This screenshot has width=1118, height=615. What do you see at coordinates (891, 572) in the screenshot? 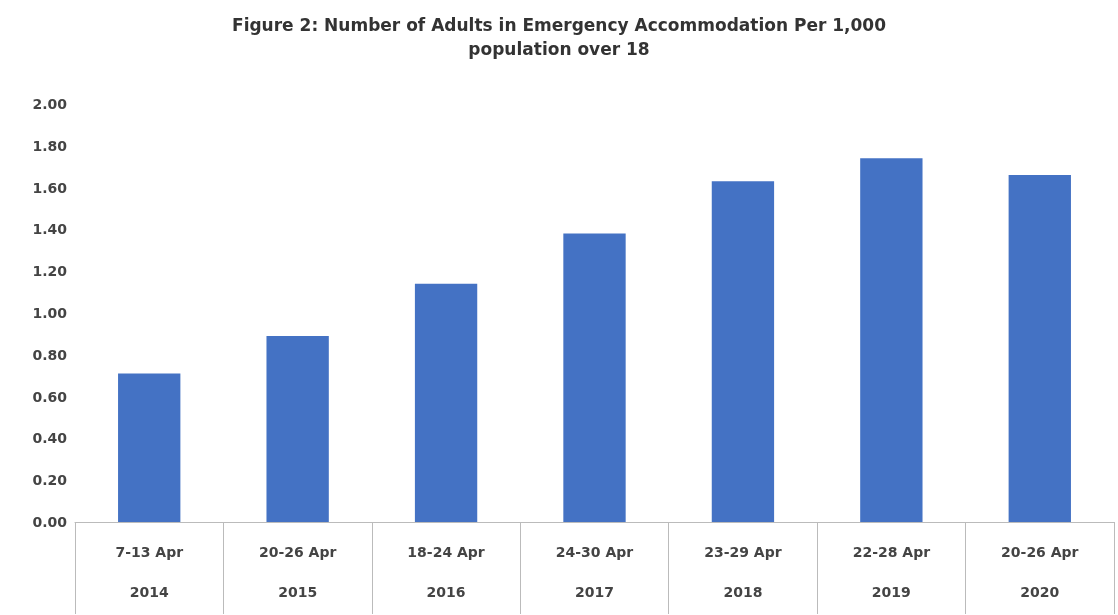
I see `category-label: 22-28 Apr 2019` at bounding box center [891, 572].